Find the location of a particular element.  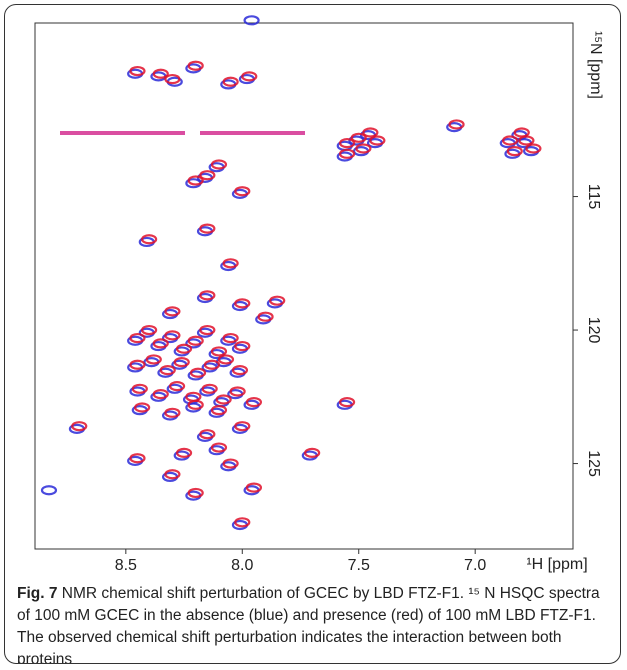

y-axis-label: ¹⁵N [ppm] is located at coordinates (595, 65).